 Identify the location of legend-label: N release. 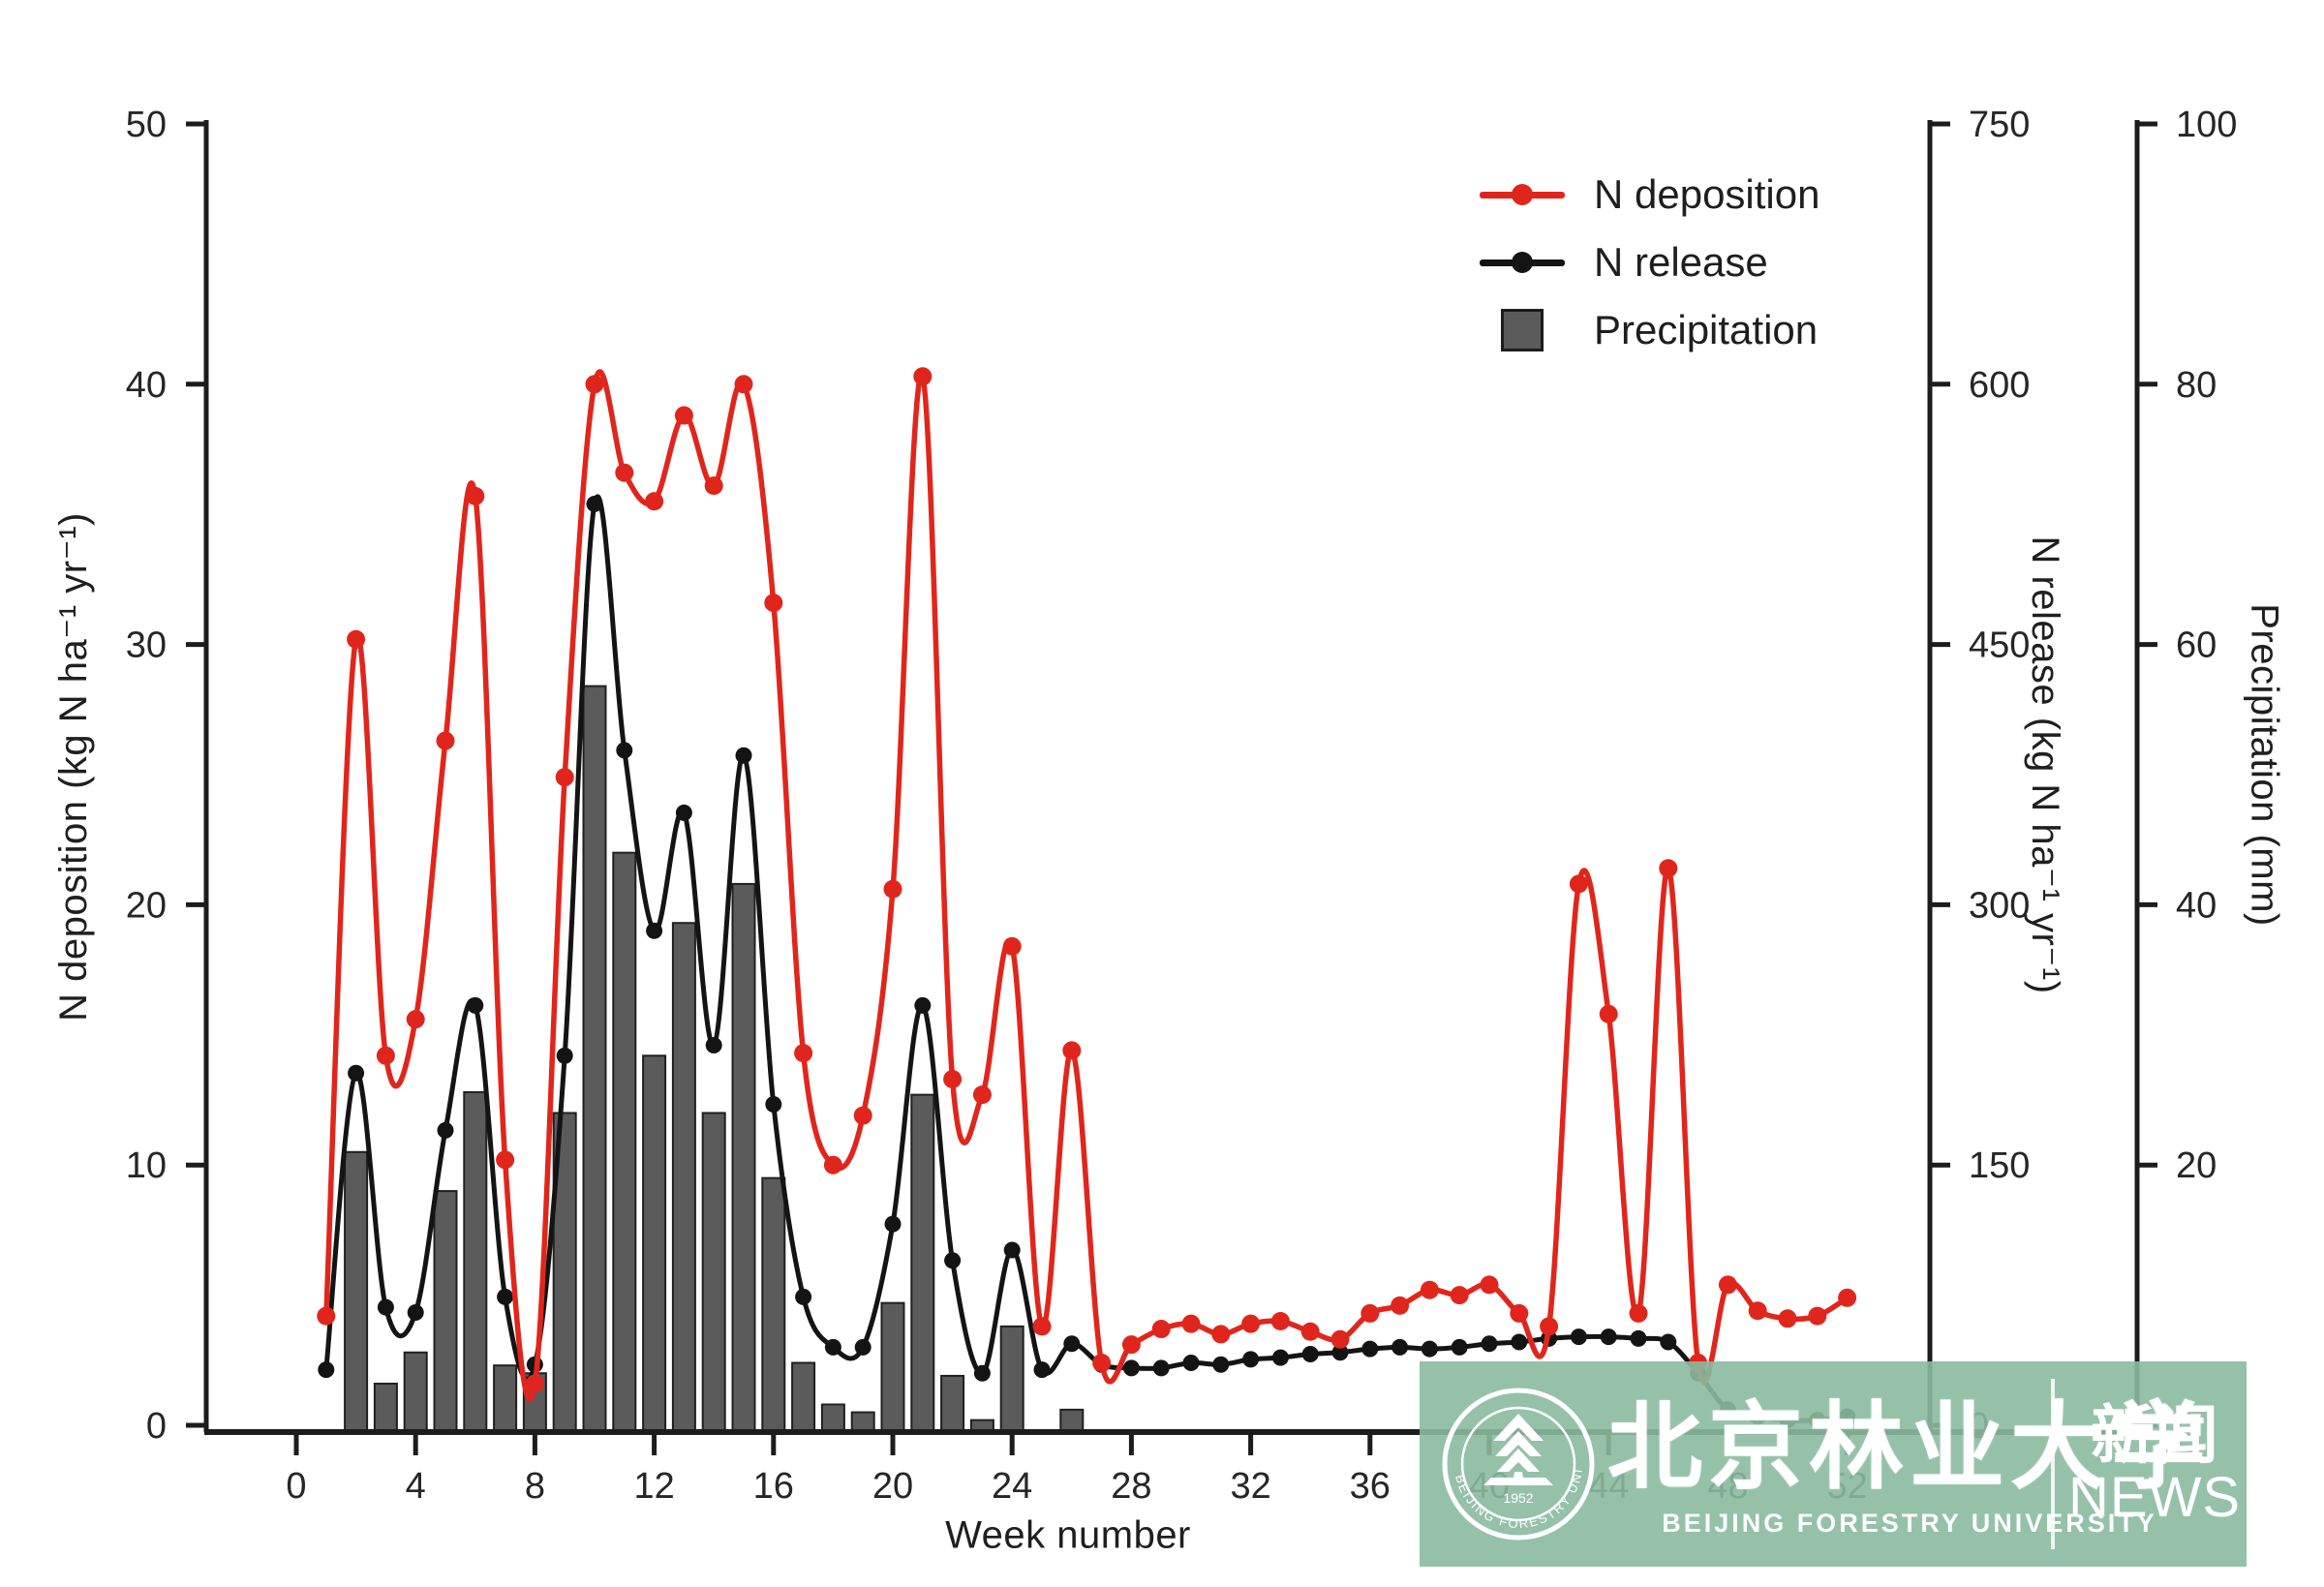
(1681, 262).